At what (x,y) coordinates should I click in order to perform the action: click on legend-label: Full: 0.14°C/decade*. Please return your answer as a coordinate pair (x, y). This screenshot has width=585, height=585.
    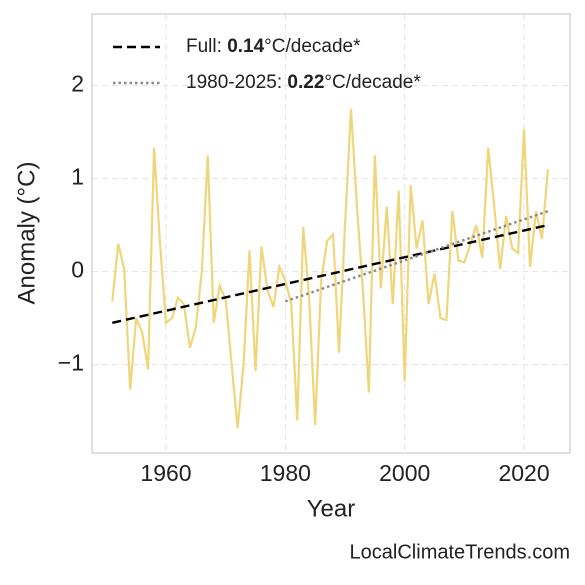
    Looking at the image, I should click on (273, 46).